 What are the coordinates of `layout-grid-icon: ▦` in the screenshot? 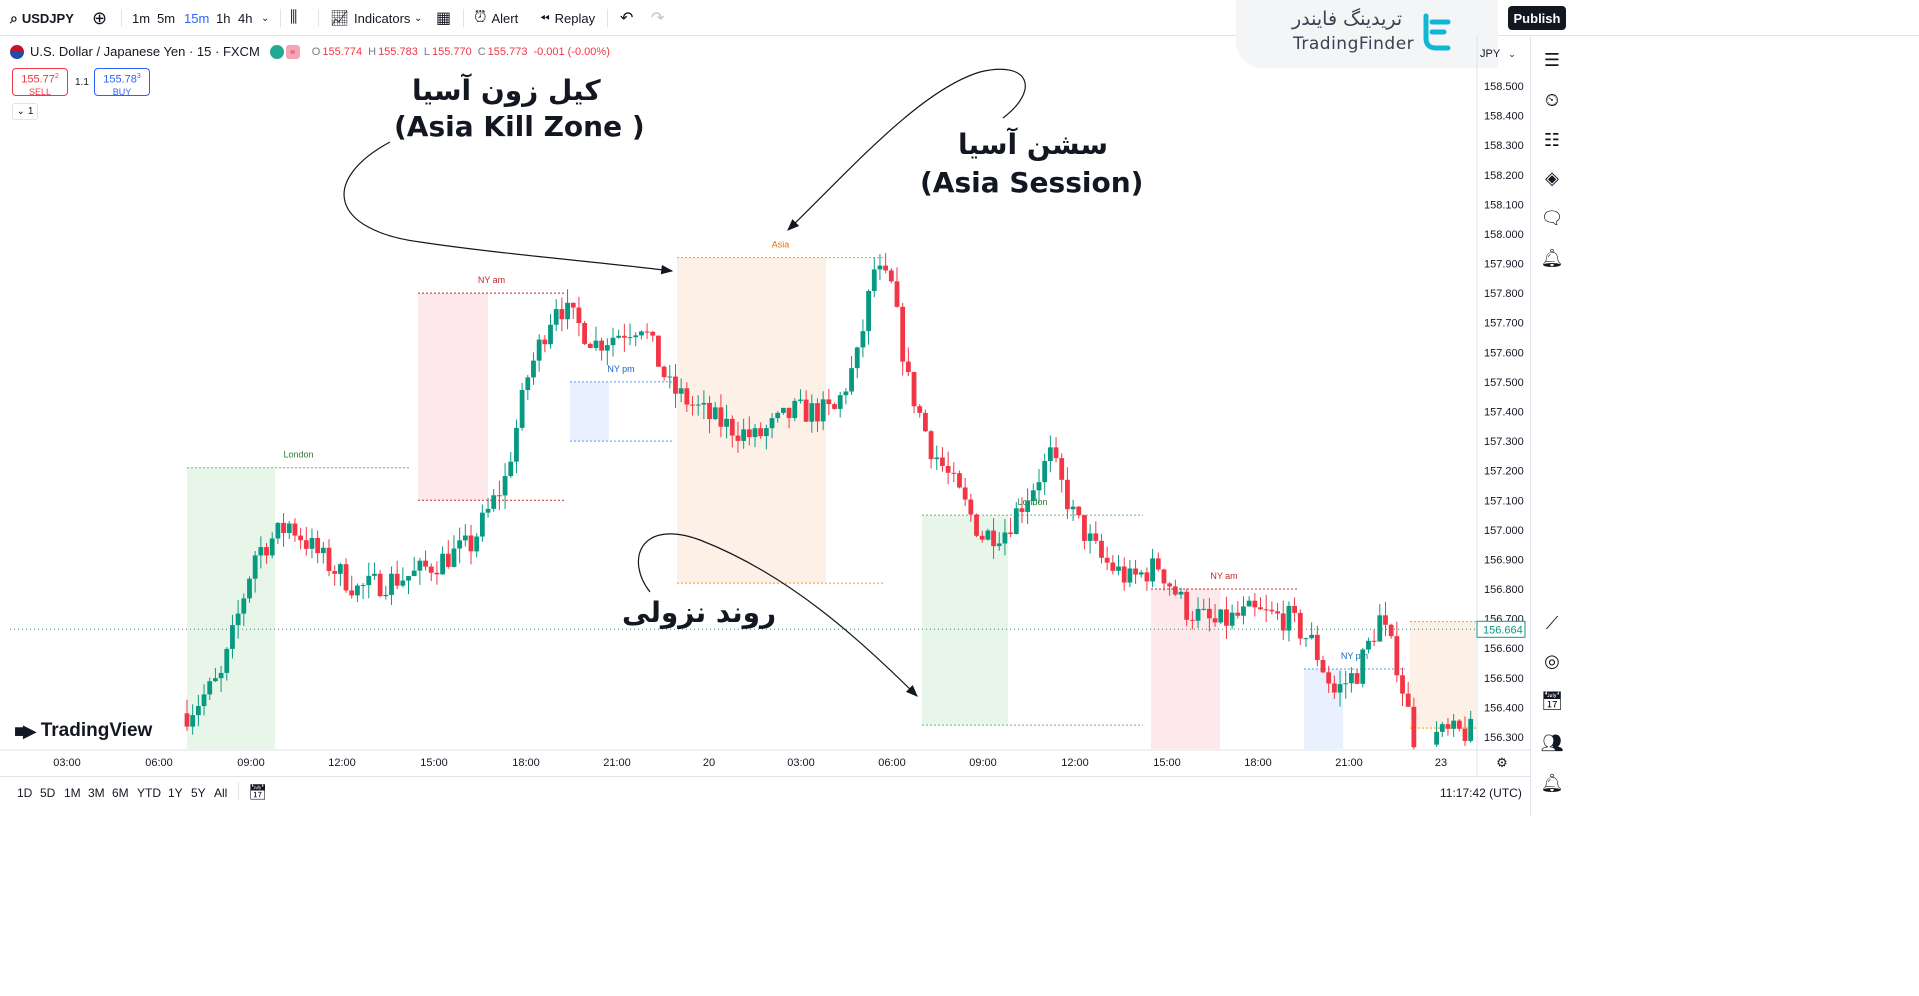 It's located at (444, 18).